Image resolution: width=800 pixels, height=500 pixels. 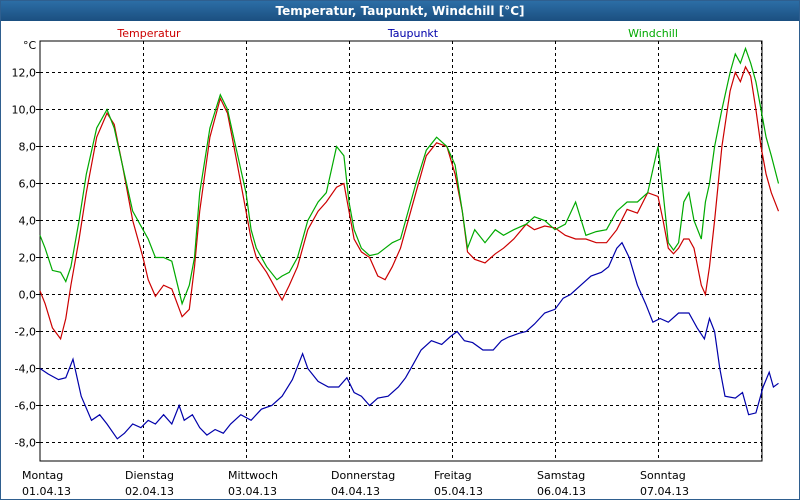 I want to click on window-title: Temperatur, Taupunkt, Windchill [°C], so click(x=400, y=11).